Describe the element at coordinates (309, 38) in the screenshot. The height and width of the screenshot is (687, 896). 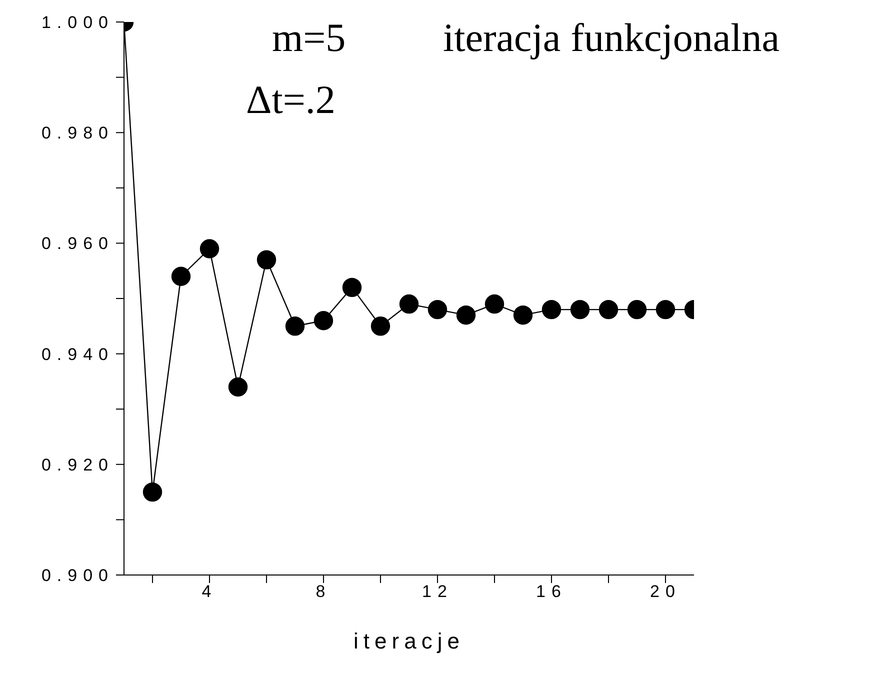
I see `annotation: m=5` at that location.